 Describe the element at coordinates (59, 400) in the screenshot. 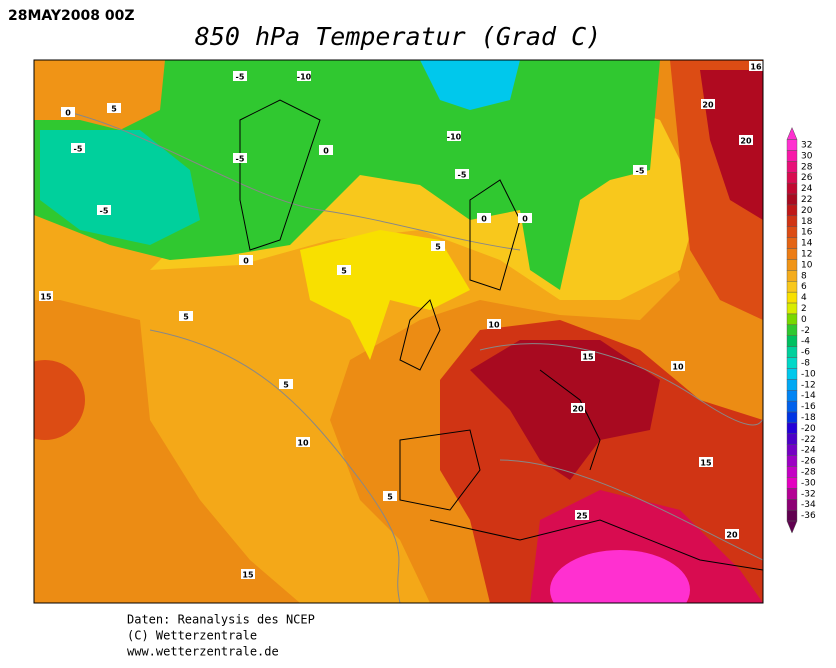

I see `field-atlantic-warm` at that location.